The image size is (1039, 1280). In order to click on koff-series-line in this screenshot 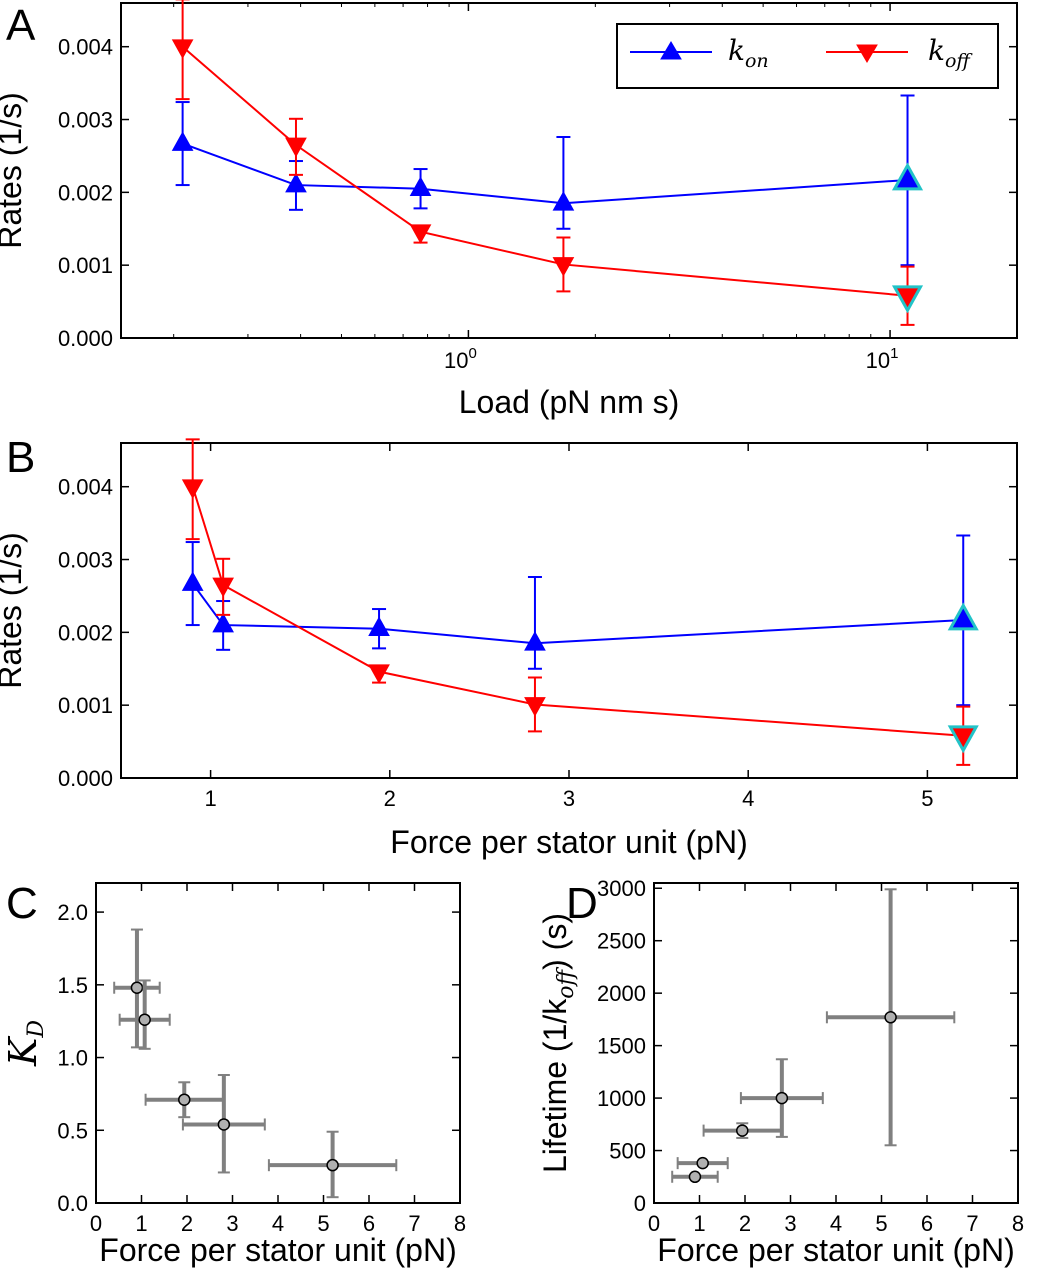, I will do `click(577, 611)`.